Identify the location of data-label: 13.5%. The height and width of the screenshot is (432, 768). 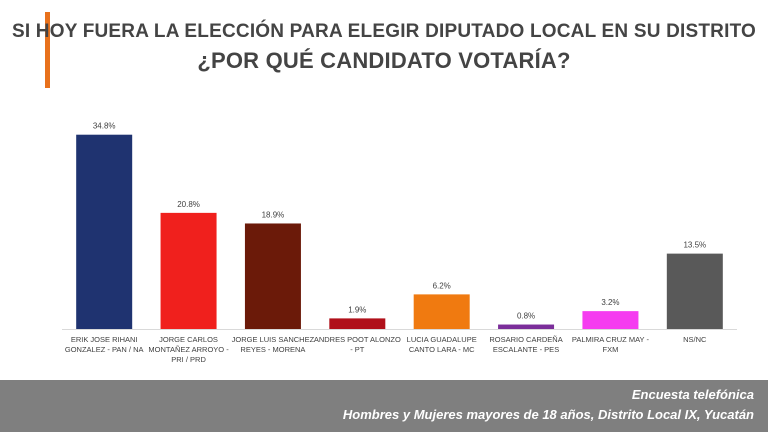
(694, 245).